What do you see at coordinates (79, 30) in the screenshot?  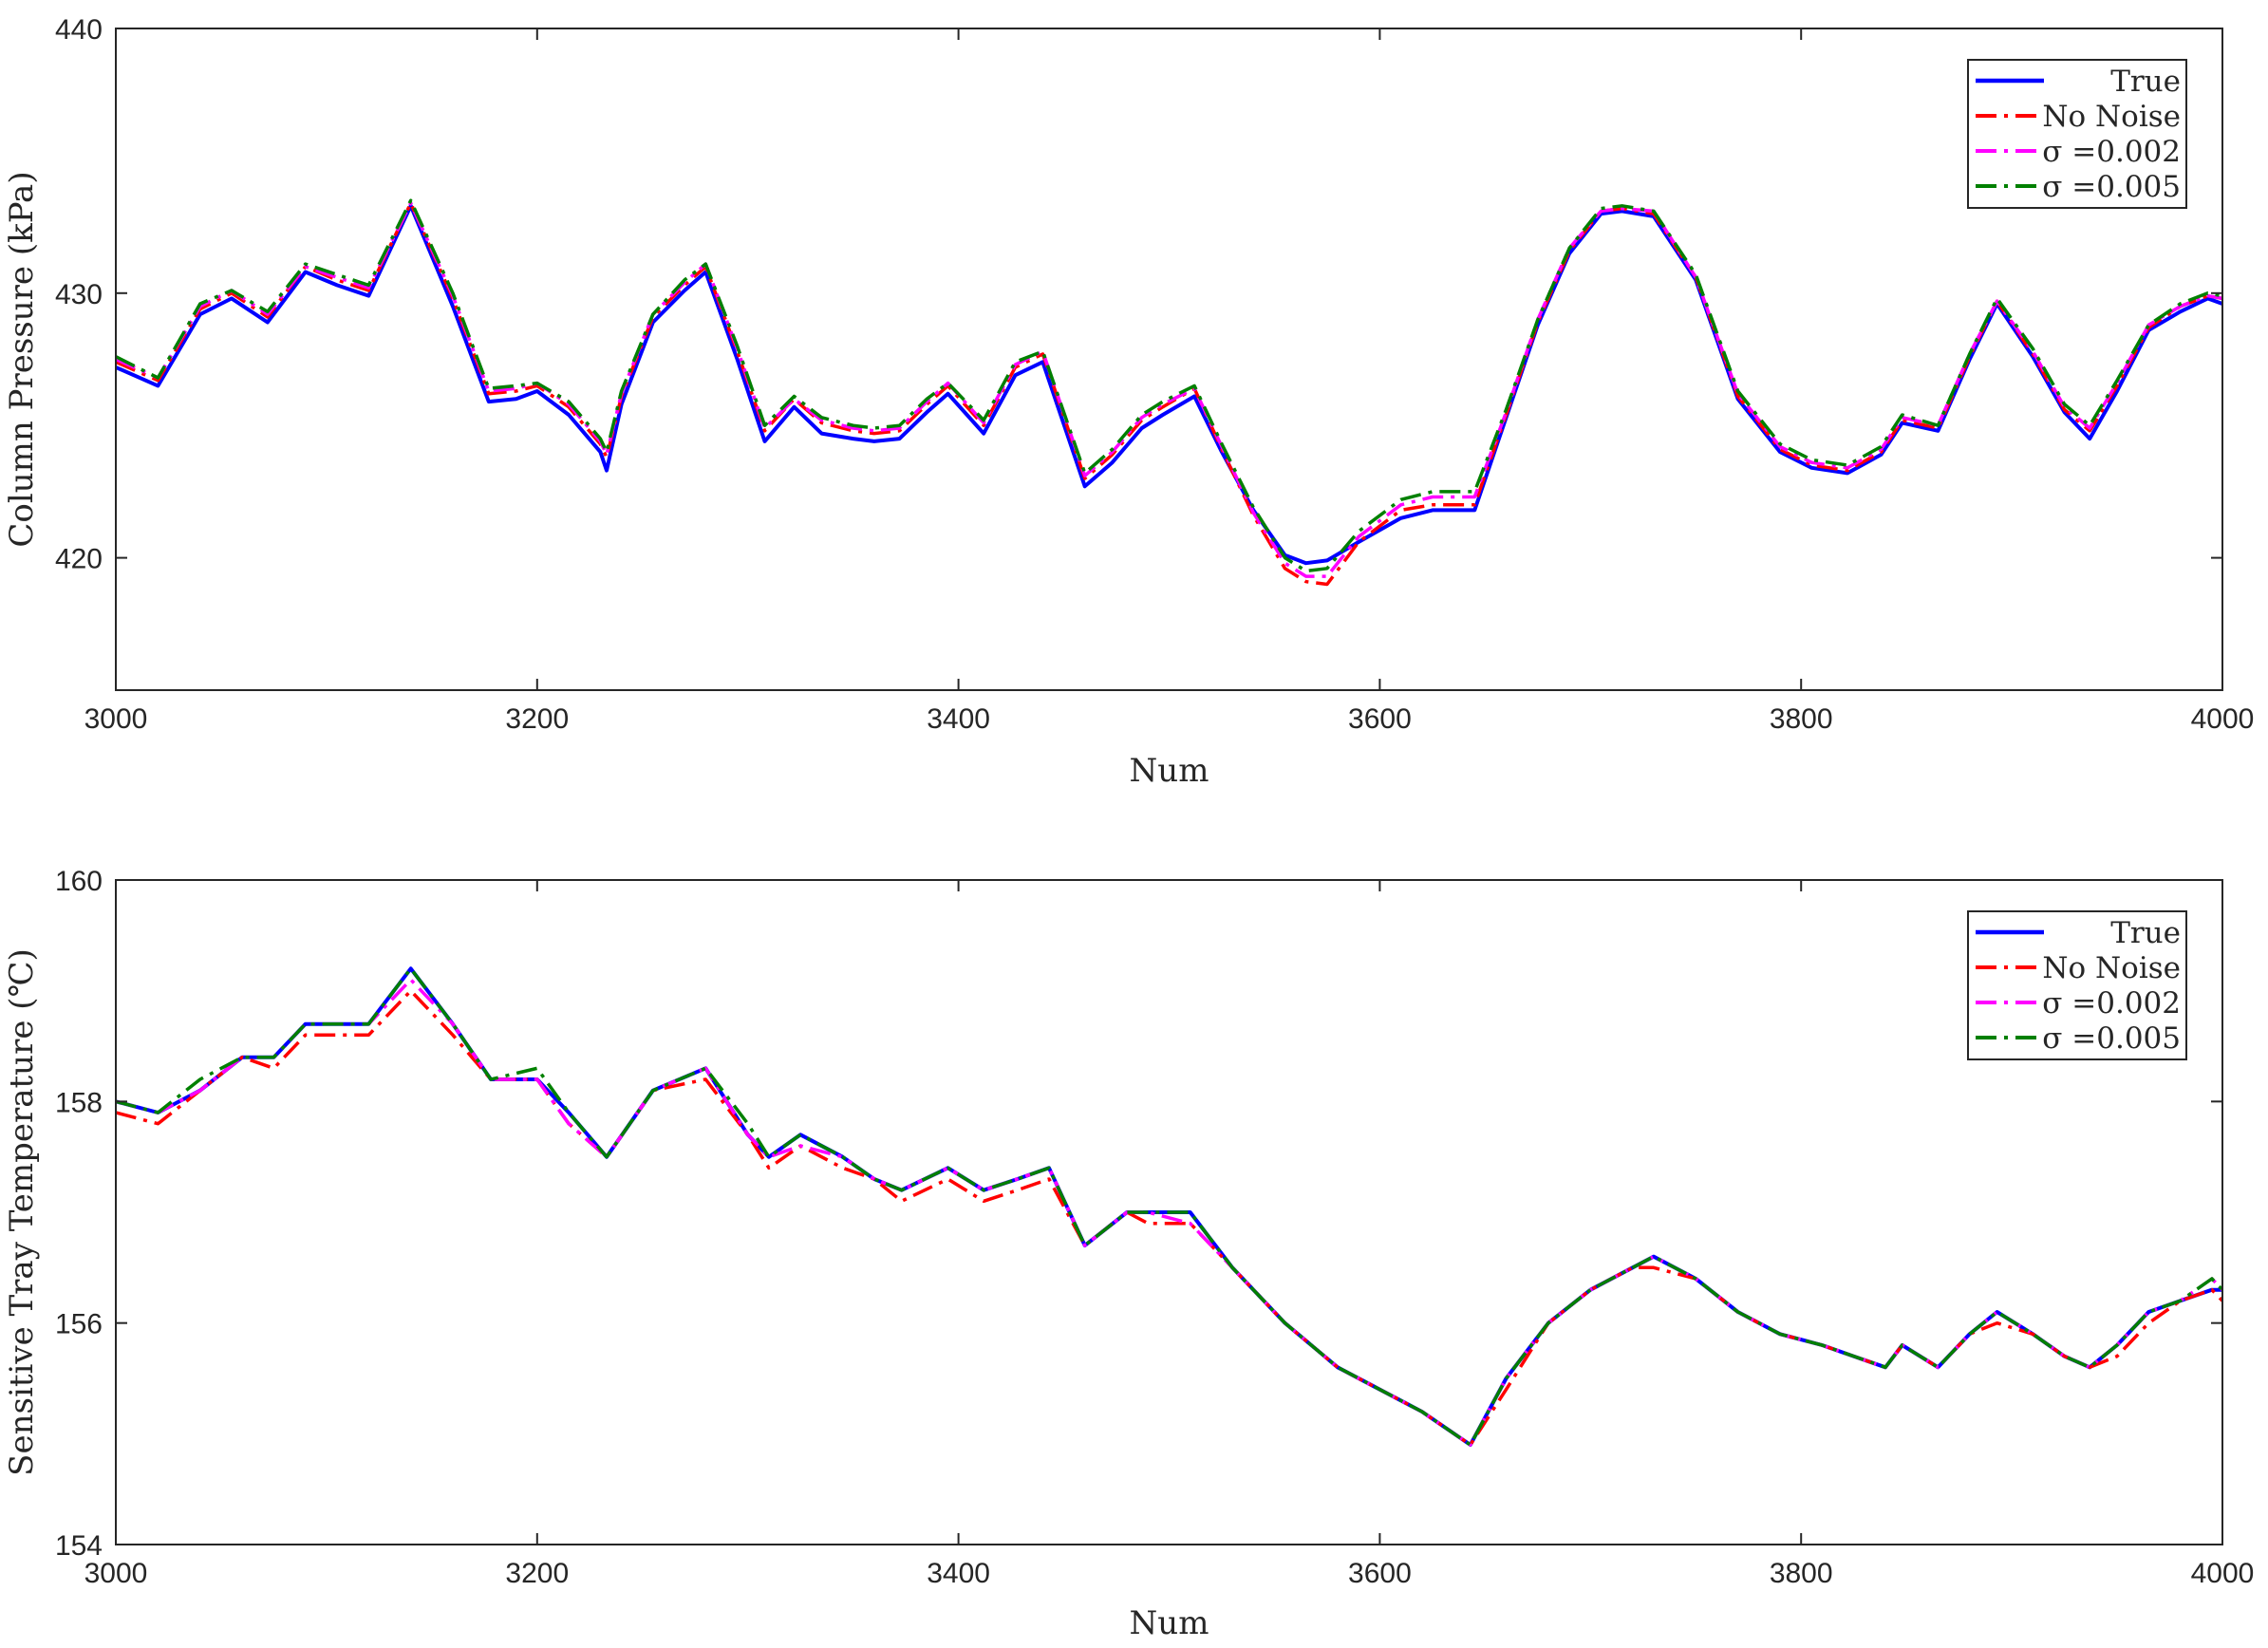 I see `y-tick-label: 440` at bounding box center [79, 30].